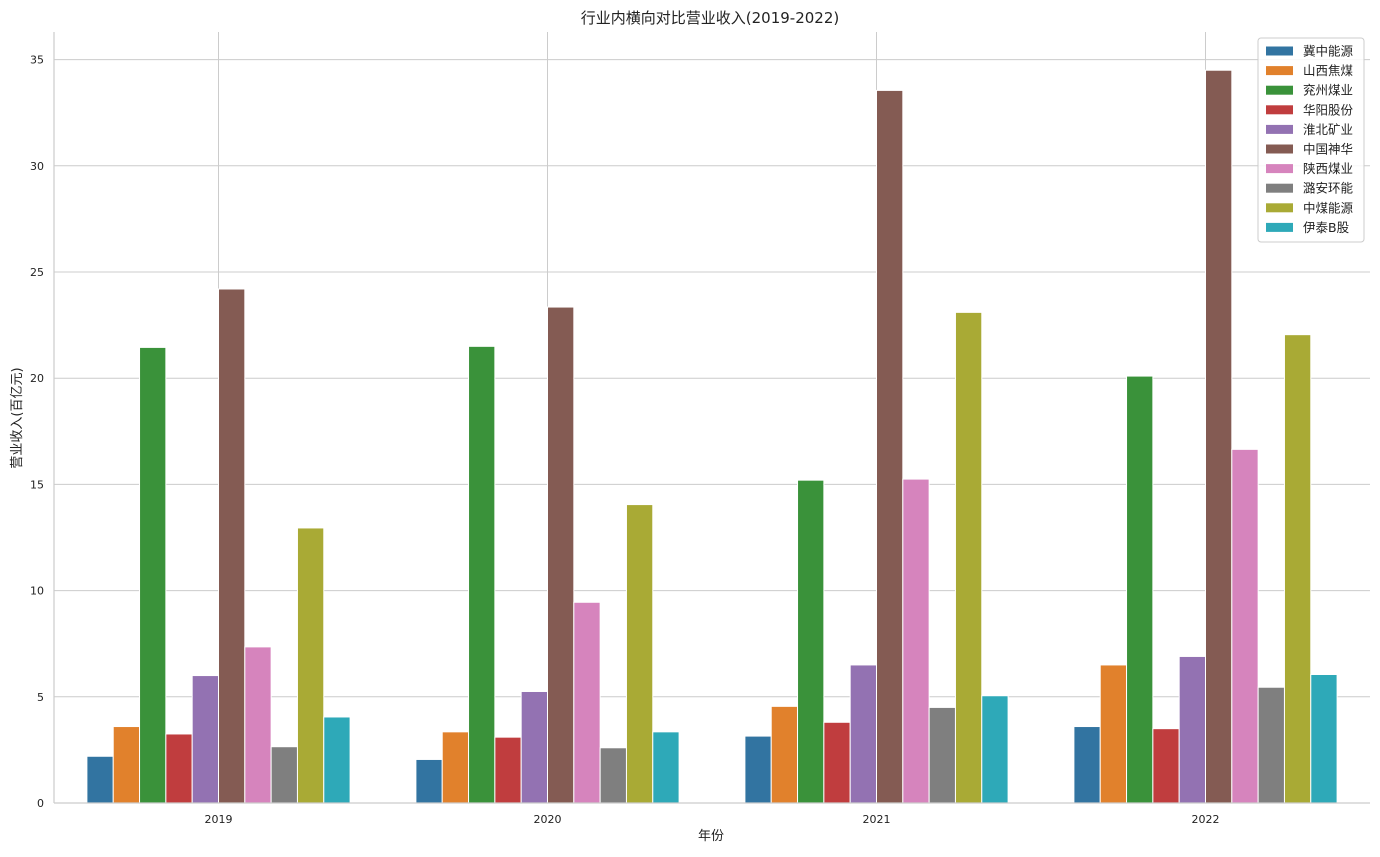 Image resolution: width=1380 pixels, height=857 pixels. Describe the element at coordinates (1206, 819) in the screenshot. I see `x-tick-label: 2022` at that location.